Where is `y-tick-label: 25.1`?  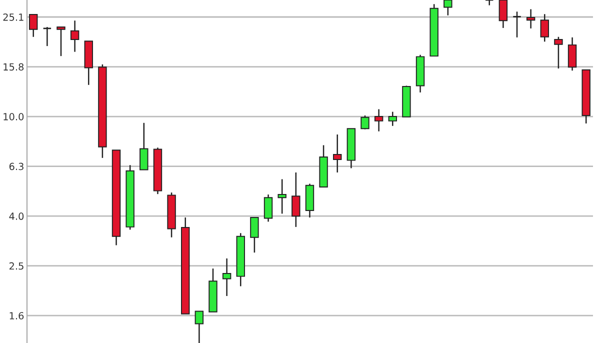
y-tick-label: 25.1 is located at coordinates (13, 17).